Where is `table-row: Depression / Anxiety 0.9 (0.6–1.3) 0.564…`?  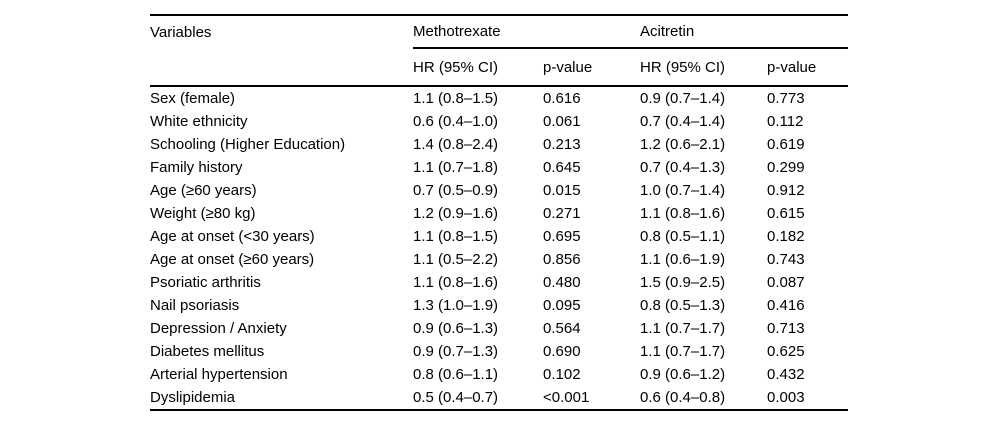
table-row: Depression / Anxiety 0.9 (0.6–1.3) 0.564… is located at coordinates (499, 328).